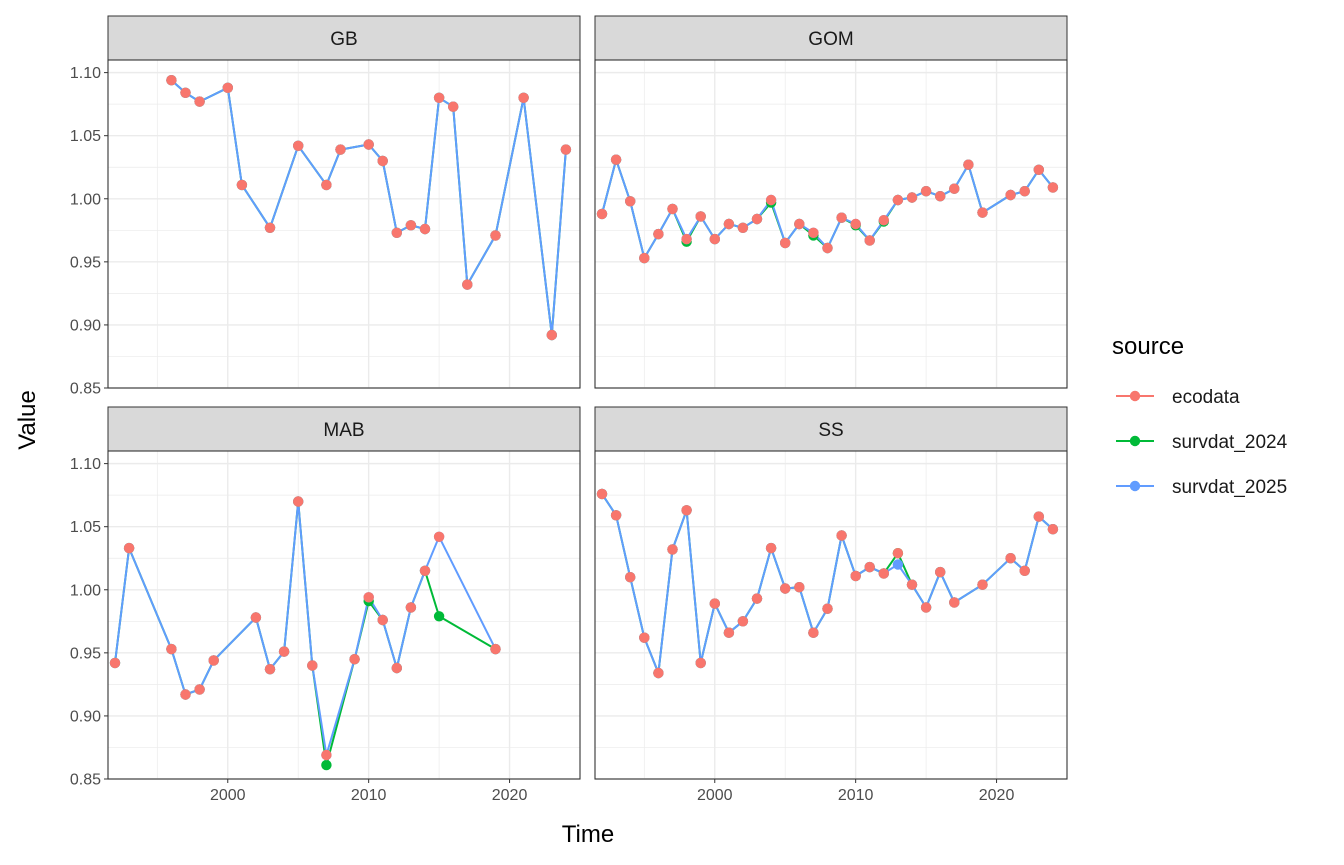 The width and height of the screenshot is (1344, 865). What do you see at coordinates (1230, 442) in the screenshot?
I see `legend-label: survdat_2024` at bounding box center [1230, 442].